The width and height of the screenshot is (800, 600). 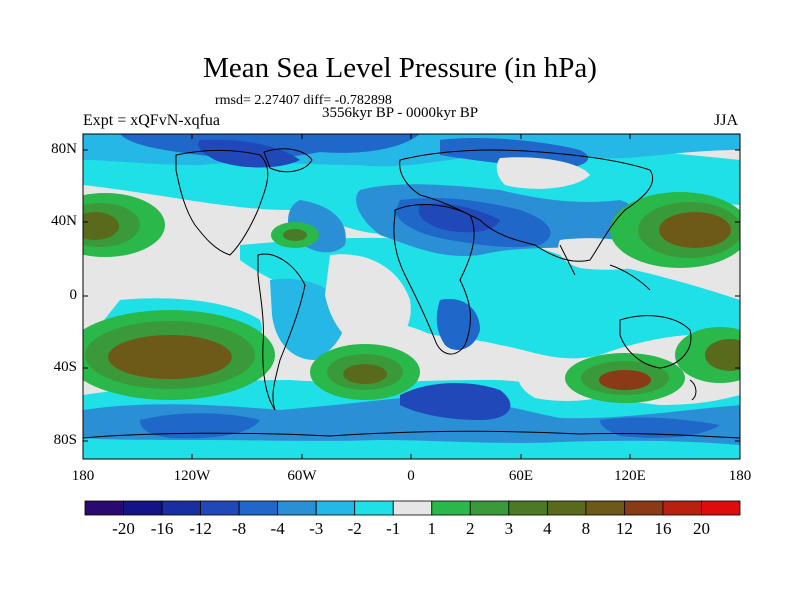 I want to click on colorbar-label: 2, so click(x=470, y=528).